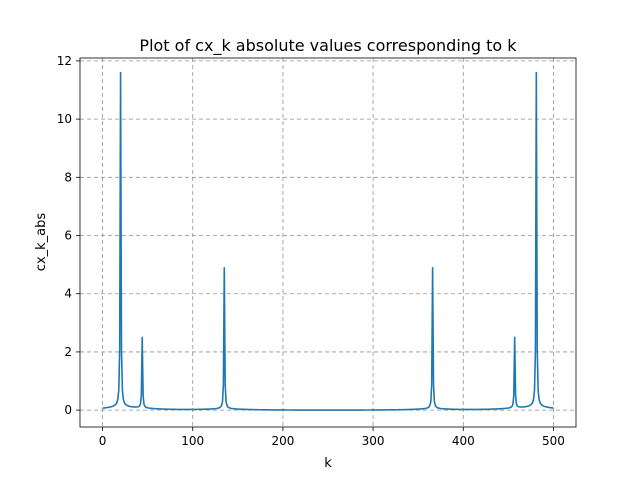 The image size is (640, 480). Describe the element at coordinates (103, 441) in the screenshot. I see `x-tick-label: 0` at that location.